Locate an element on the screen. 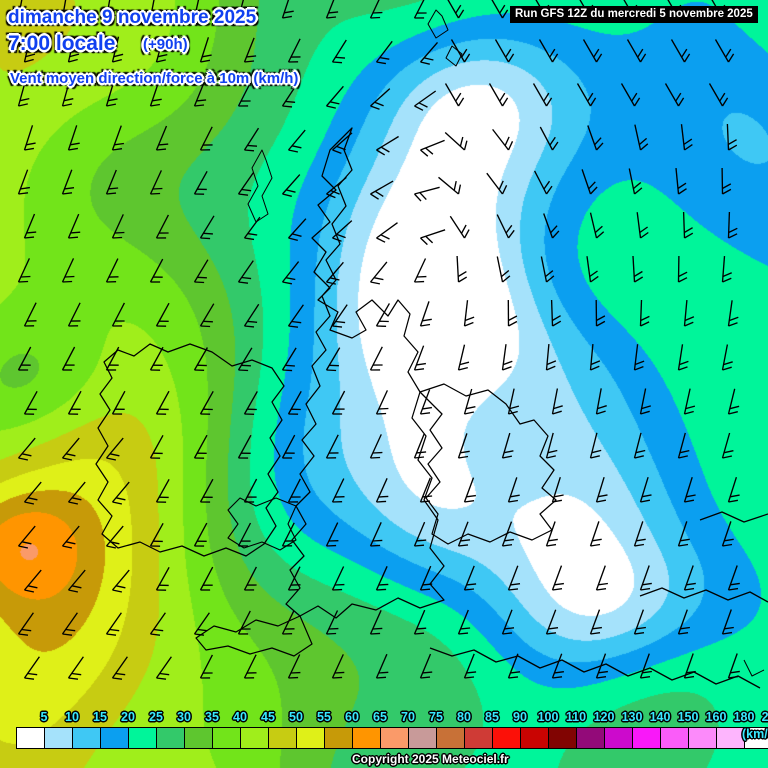 The height and width of the screenshot is (768, 768). forecast-time-label: 7:00 locale is located at coordinates (62, 43).